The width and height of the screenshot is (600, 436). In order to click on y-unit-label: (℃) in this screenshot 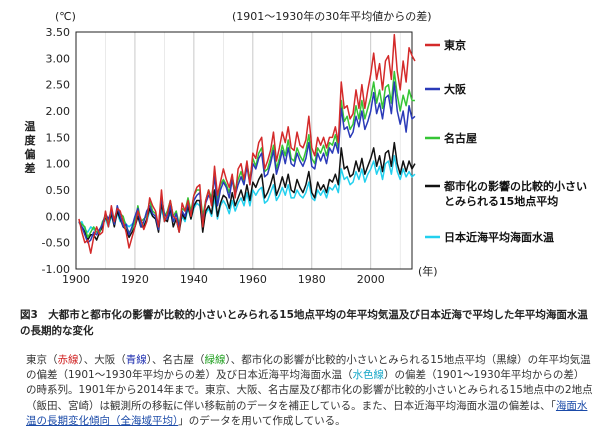, I will do `click(65, 16)`.